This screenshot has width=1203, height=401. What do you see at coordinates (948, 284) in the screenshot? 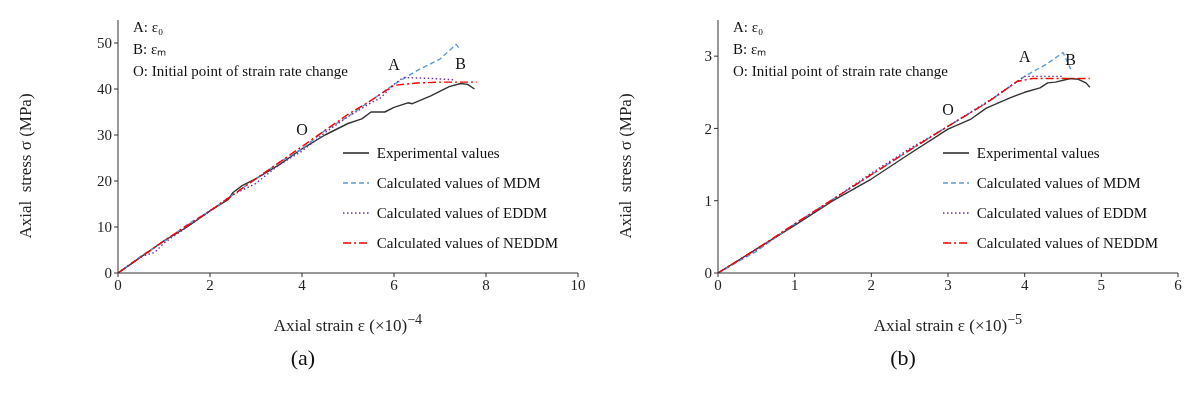
I see `x-tick-label: 3` at bounding box center [948, 284].